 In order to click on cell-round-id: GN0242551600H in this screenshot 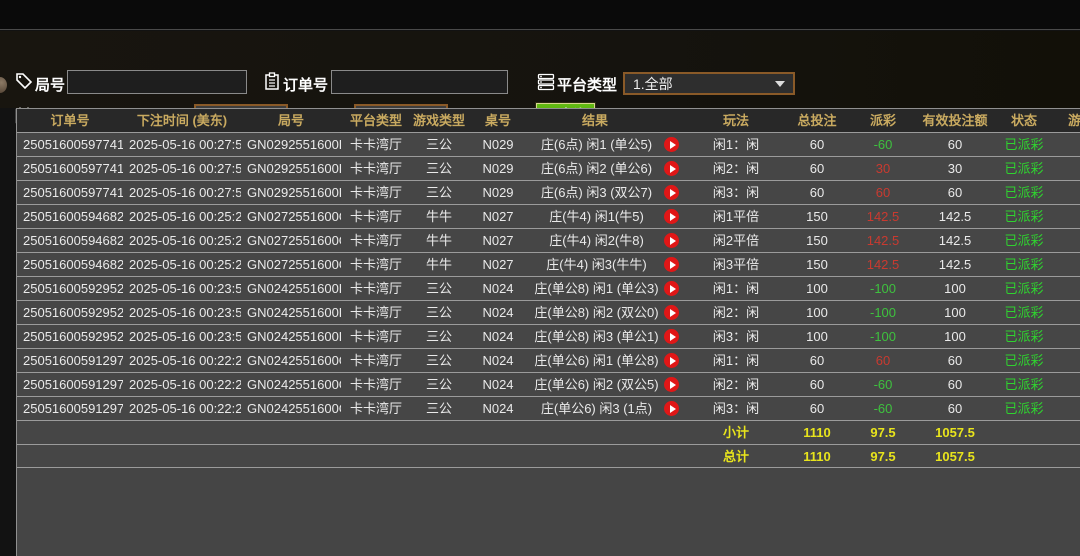, I will do `click(294, 336)`.